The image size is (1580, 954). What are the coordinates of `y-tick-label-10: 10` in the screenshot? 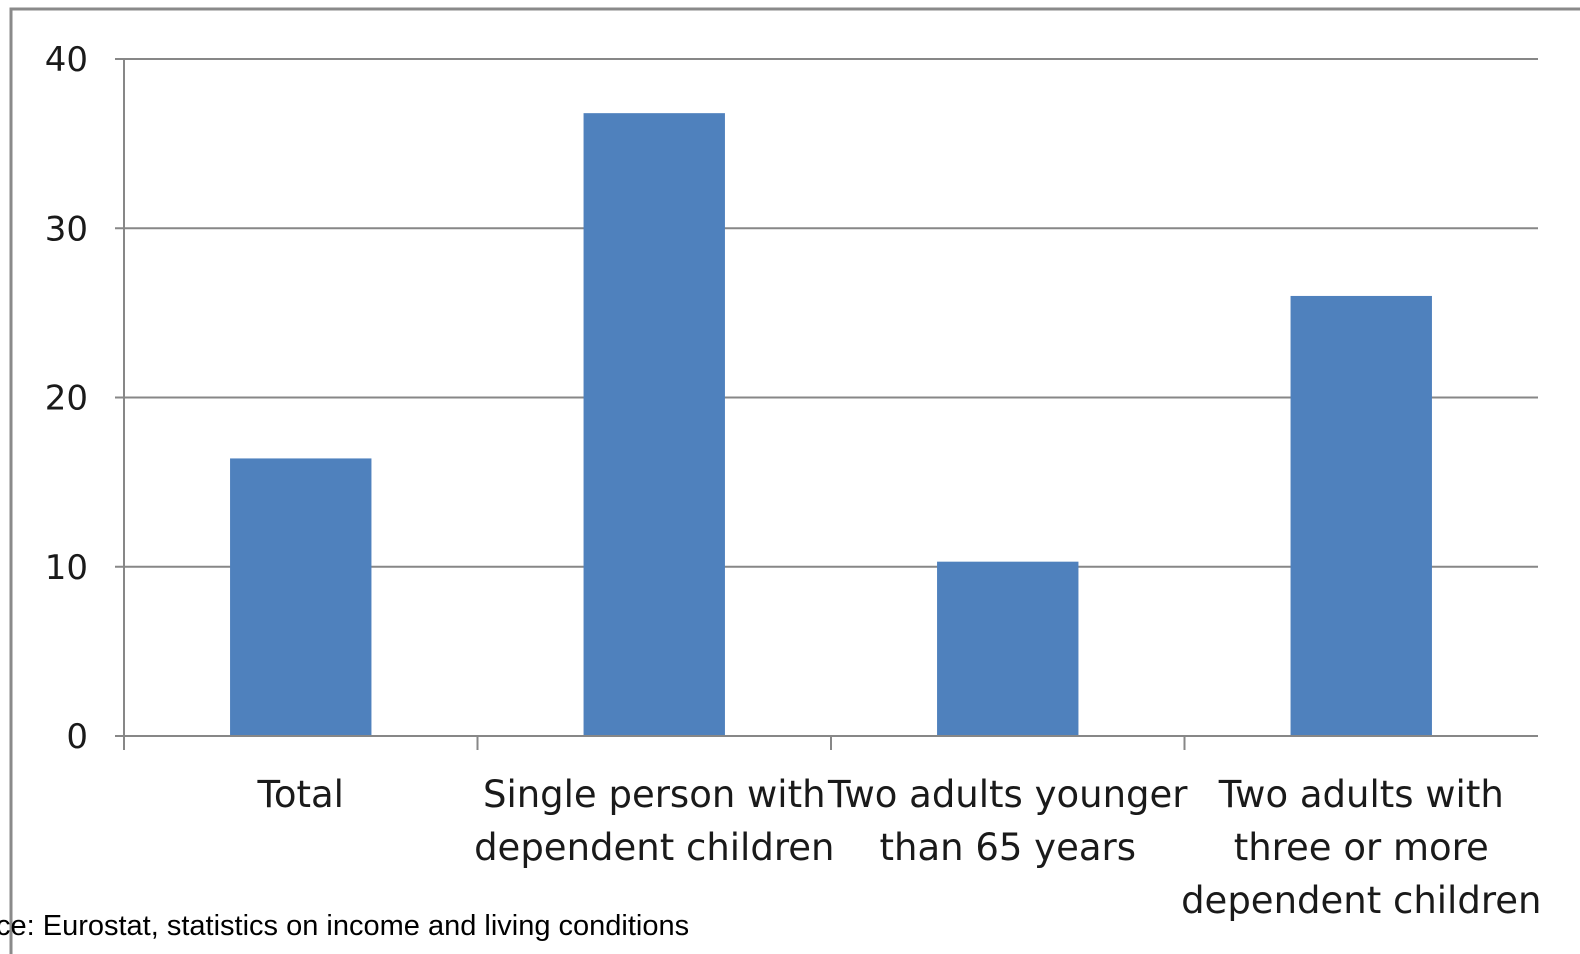 It's located at (66, 568).